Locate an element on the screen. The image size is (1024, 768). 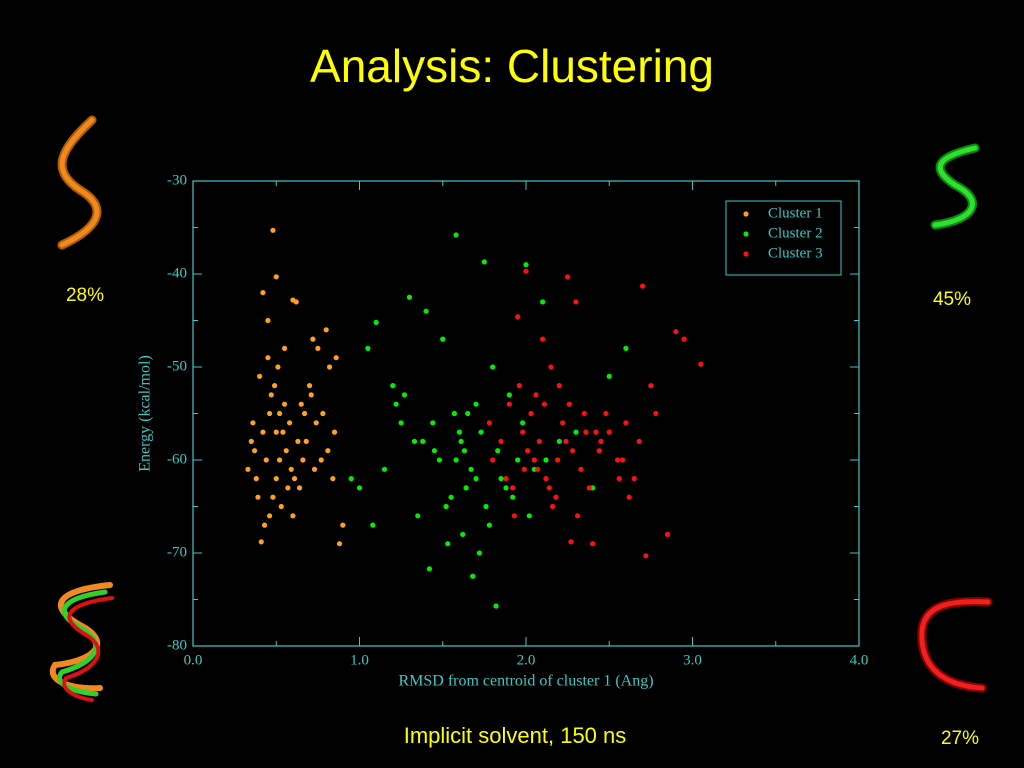
cluster-percent: 45% is located at coordinates (952, 299).